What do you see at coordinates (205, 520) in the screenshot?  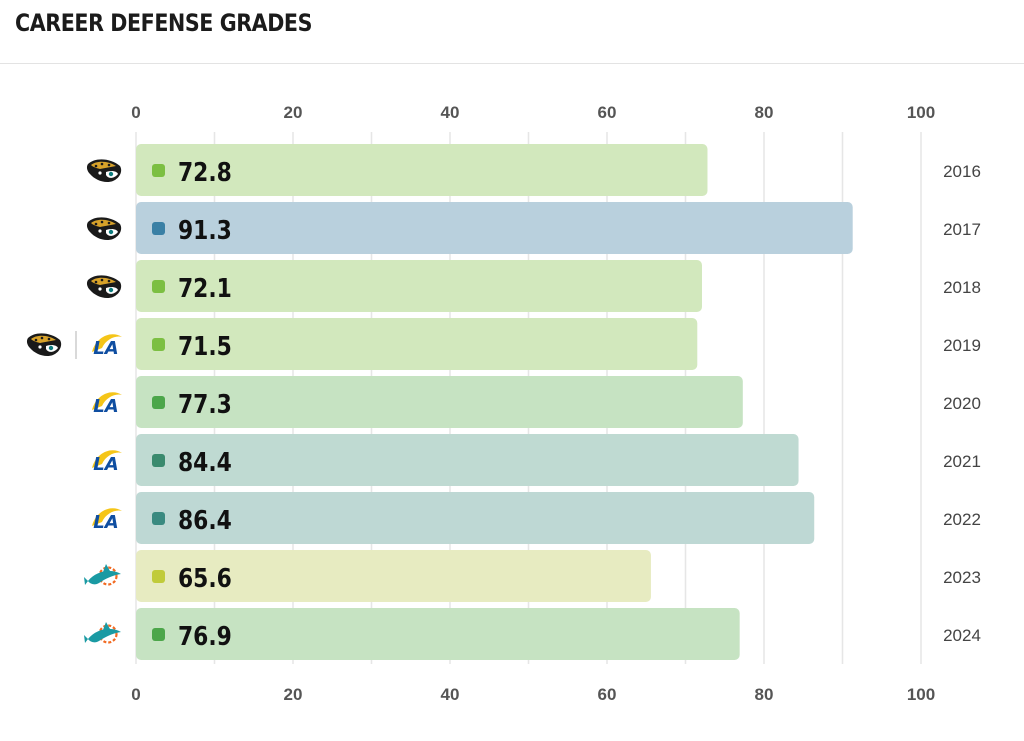 I see `grade-value-label: 86.4` at bounding box center [205, 520].